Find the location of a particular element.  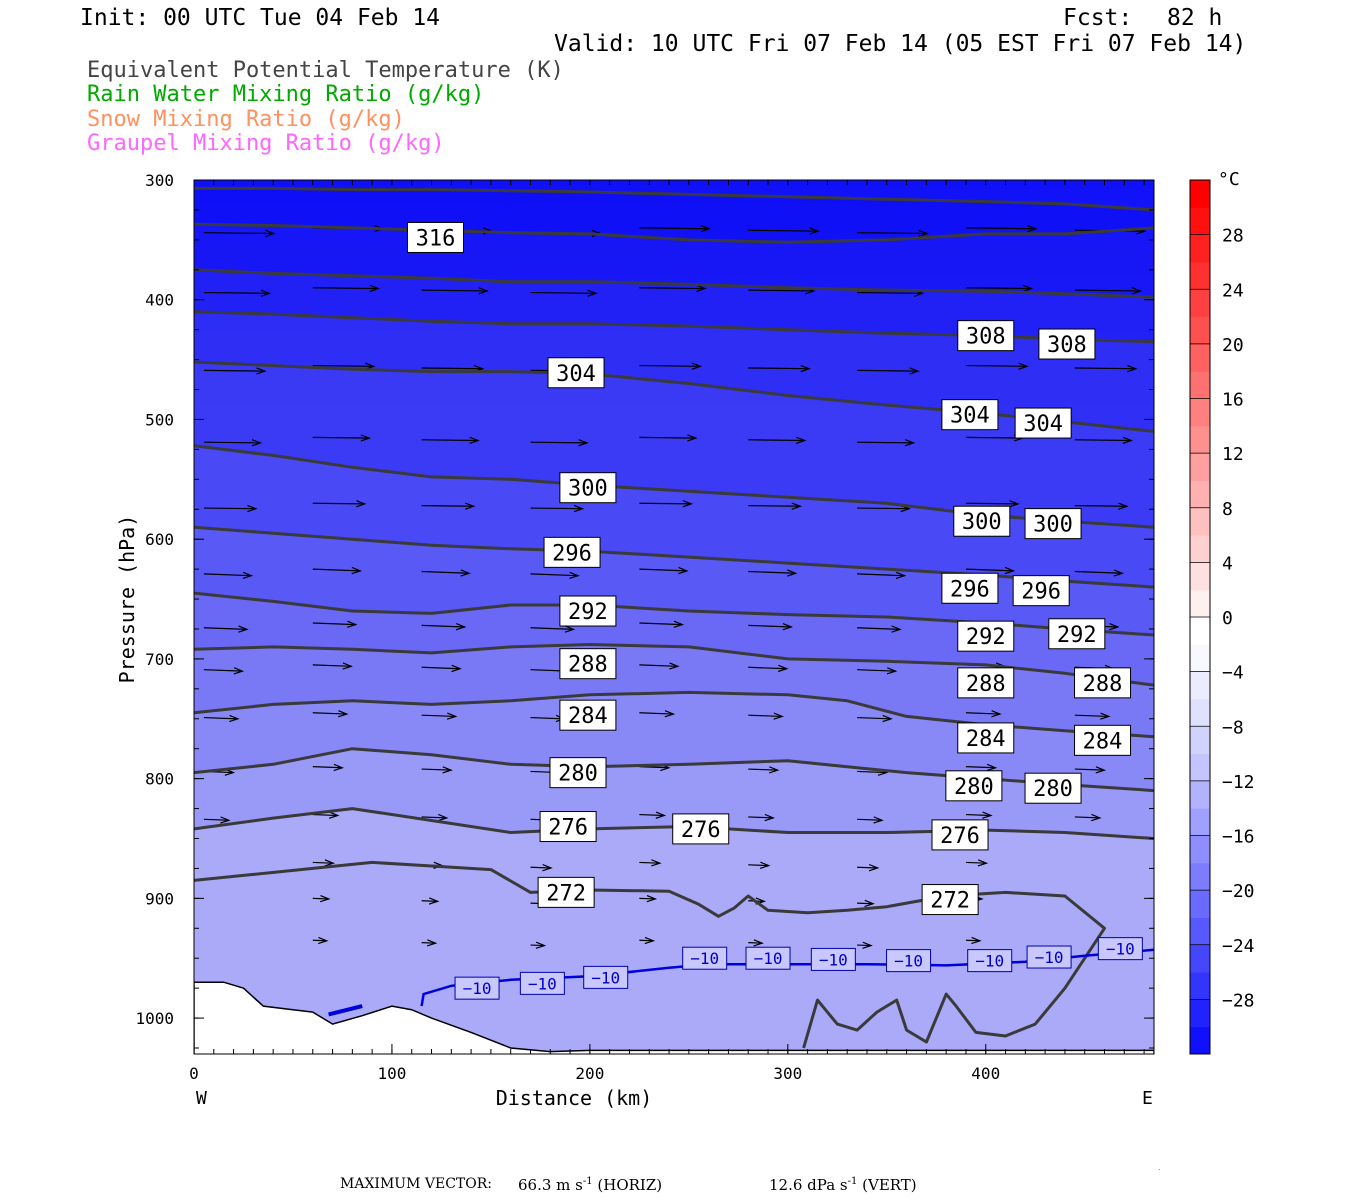

colorbar-tick-label: 12 is located at coordinates (1233, 454).